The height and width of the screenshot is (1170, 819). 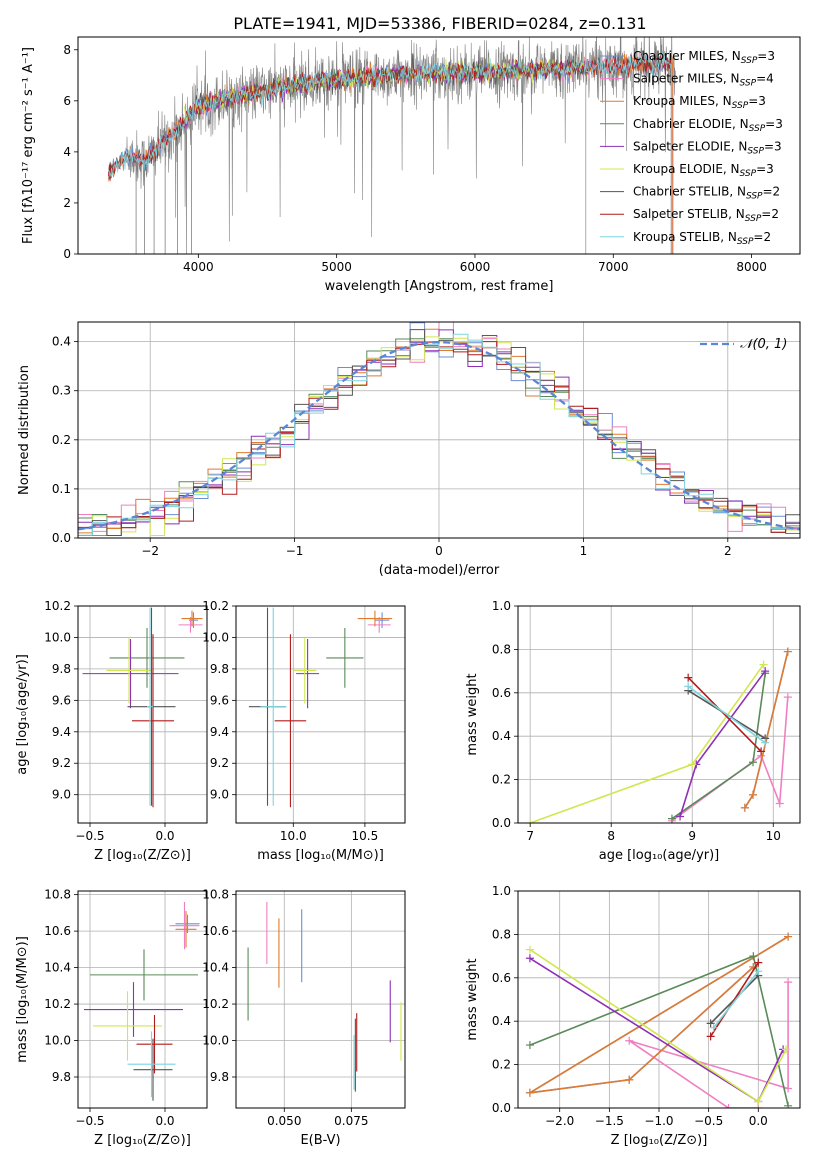 I want to click on x-tick-label: 9, so click(x=692, y=836).